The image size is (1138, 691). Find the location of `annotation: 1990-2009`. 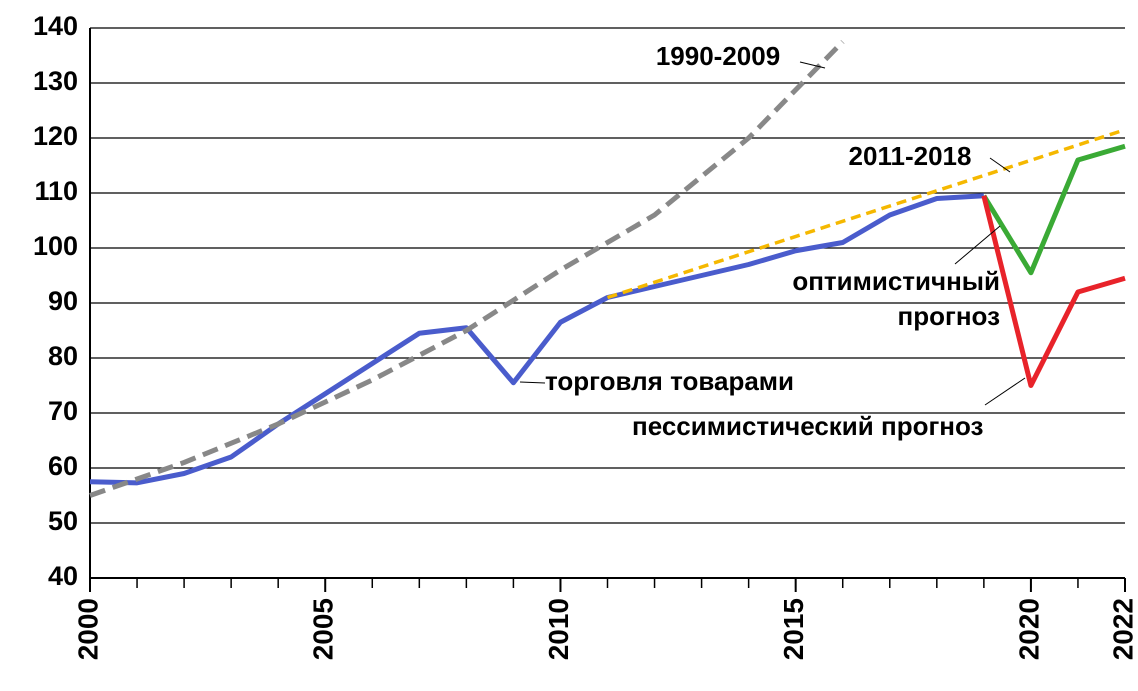

annotation: 1990-2009 is located at coordinates (718, 56).